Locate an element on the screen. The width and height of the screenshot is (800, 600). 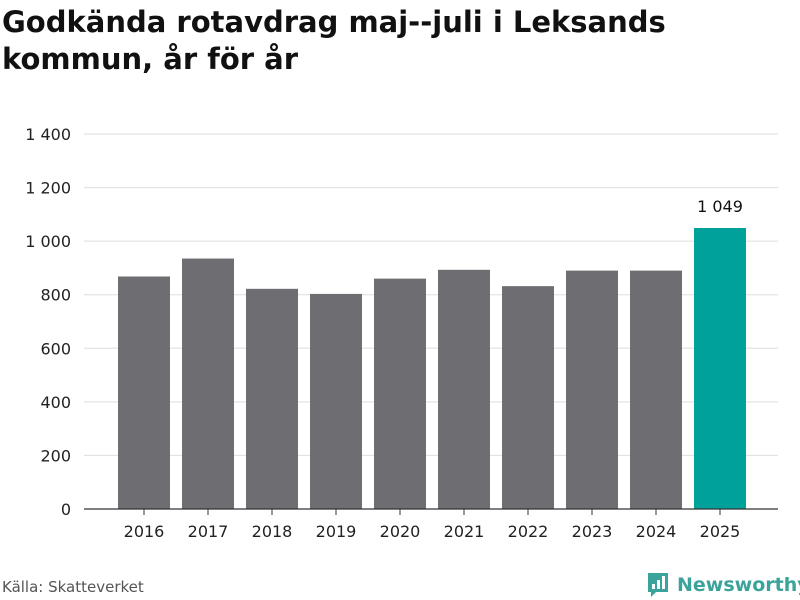
x-tick-label: 2017 is located at coordinates (208, 531).